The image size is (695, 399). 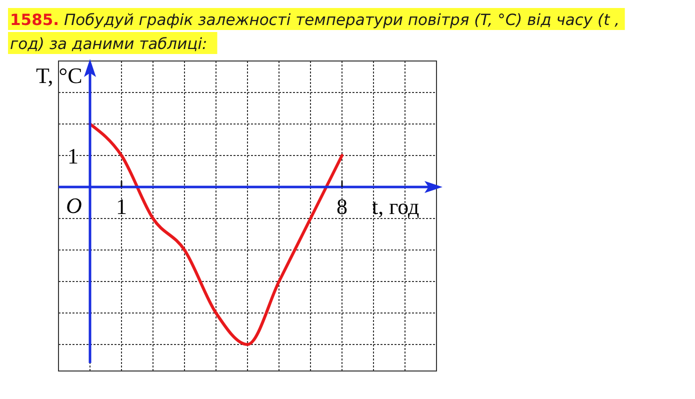 What do you see at coordinates (59, 75) in the screenshot?
I see `y-axis-title: T, °C` at bounding box center [59, 75].